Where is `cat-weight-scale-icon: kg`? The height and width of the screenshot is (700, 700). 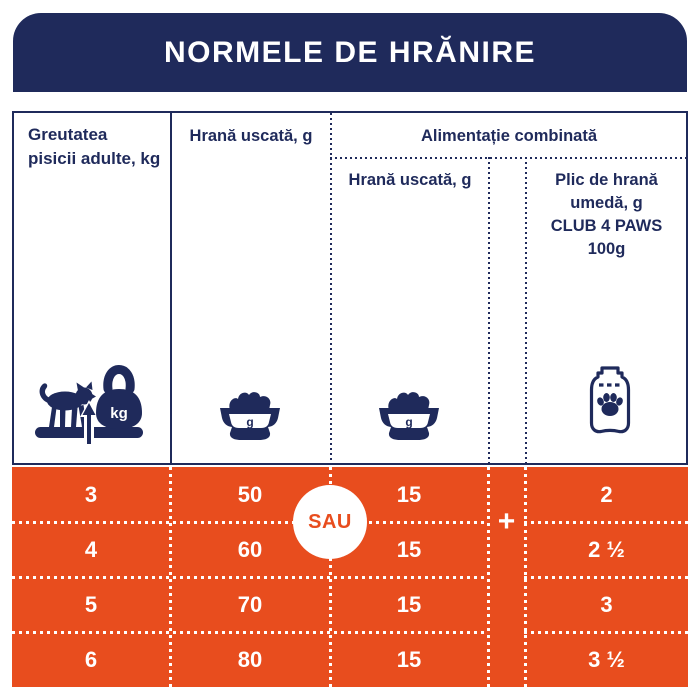
cat-weight-scale-icon: kg is located at coordinates (89, 406).